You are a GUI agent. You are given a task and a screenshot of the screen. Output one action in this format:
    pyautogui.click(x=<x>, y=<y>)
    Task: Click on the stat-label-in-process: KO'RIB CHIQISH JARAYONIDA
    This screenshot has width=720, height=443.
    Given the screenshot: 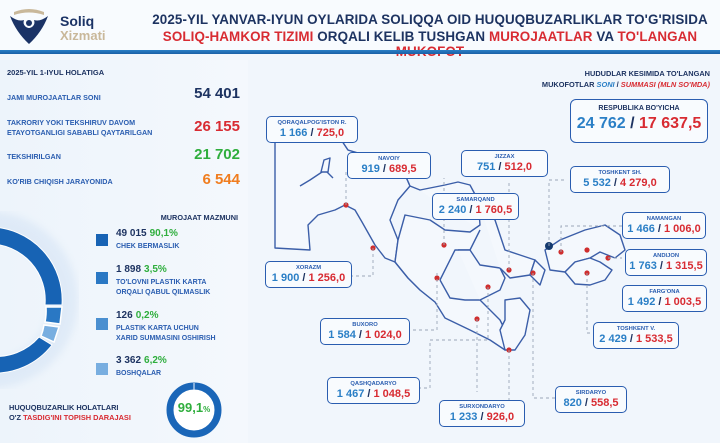 What is the action you would take?
    pyautogui.click(x=60, y=181)
    